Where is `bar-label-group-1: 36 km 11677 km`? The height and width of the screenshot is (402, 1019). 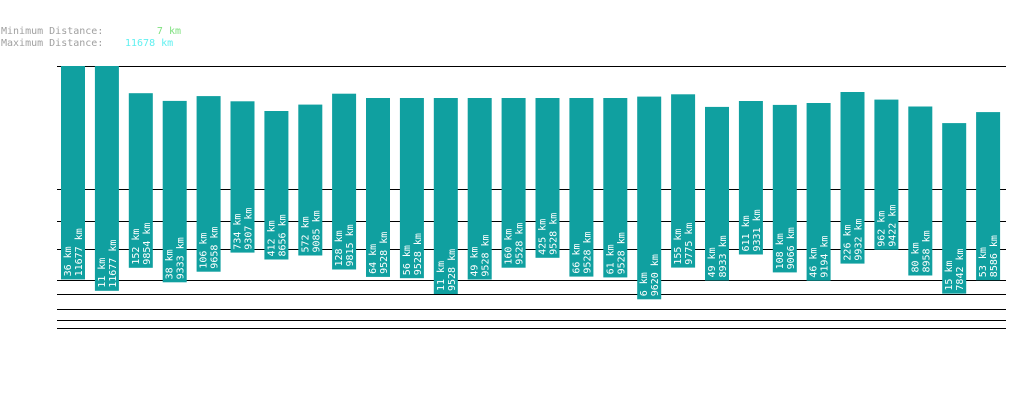
bar-label-group-1: 36 km 11677 km is located at coordinates (74, 252).